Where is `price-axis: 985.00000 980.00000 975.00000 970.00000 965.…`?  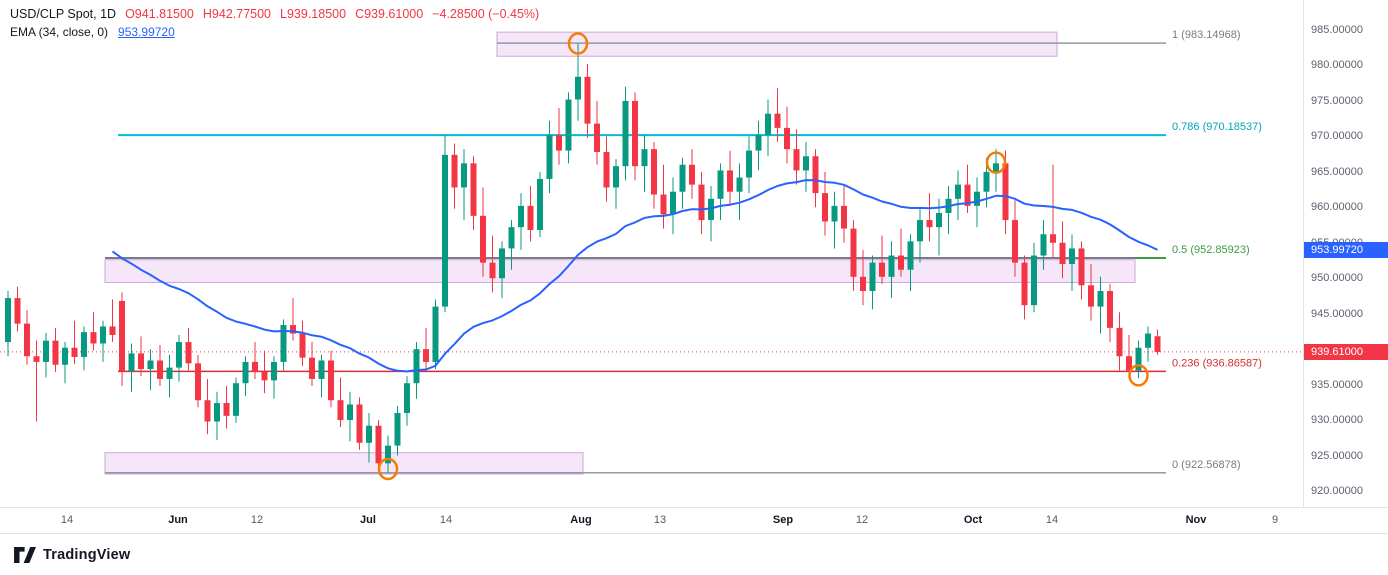
price-axis: 985.00000 980.00000 975.00000 970.00000 965.… is located at coordinates (1345, 266).